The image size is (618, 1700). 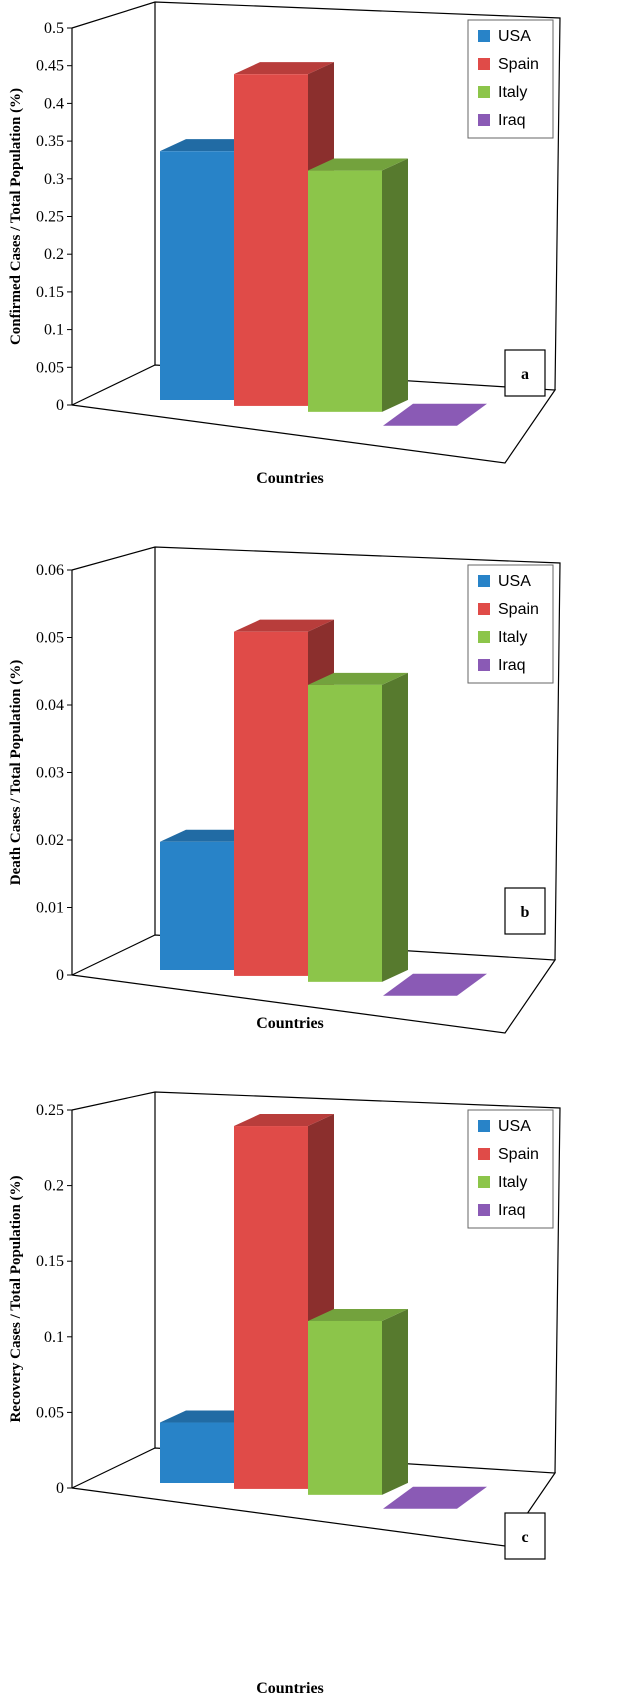 What do you see at coordinates (50, 840) in the screenshot?
I see `y-tick-label: 0.02` at bounding box center [50, 840].